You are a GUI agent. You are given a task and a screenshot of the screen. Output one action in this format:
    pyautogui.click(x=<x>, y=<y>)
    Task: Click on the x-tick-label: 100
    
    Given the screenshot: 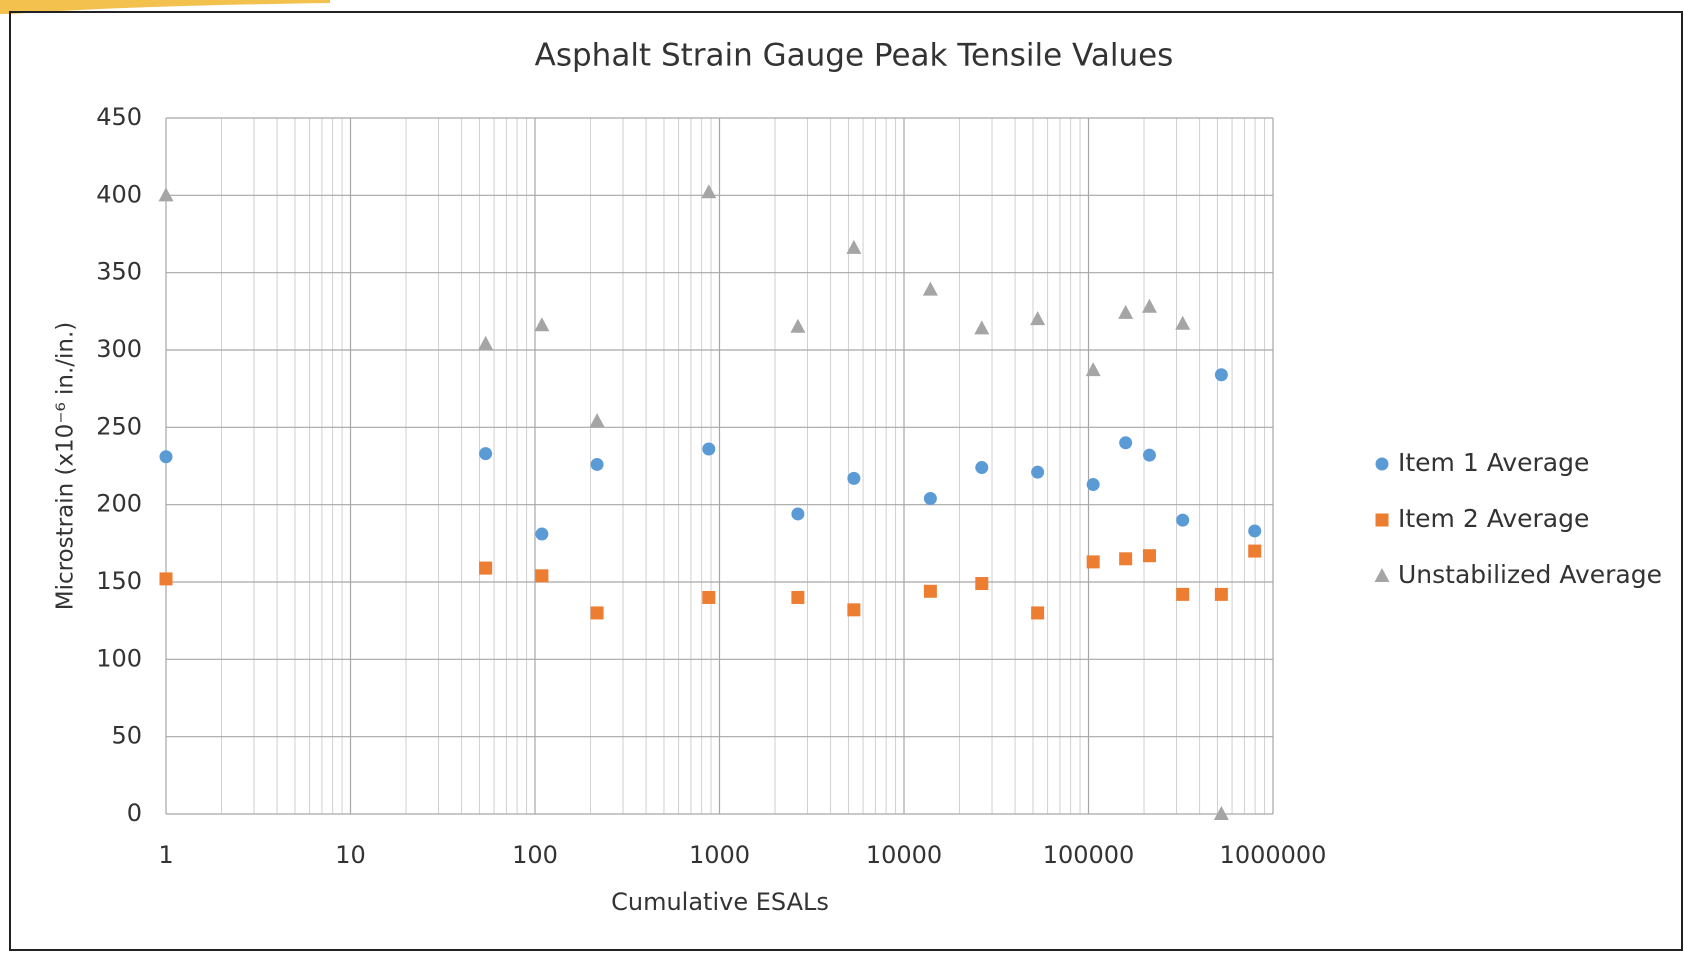 What is the action you would take?
    pyautogui.click(x=535, y=855)
    